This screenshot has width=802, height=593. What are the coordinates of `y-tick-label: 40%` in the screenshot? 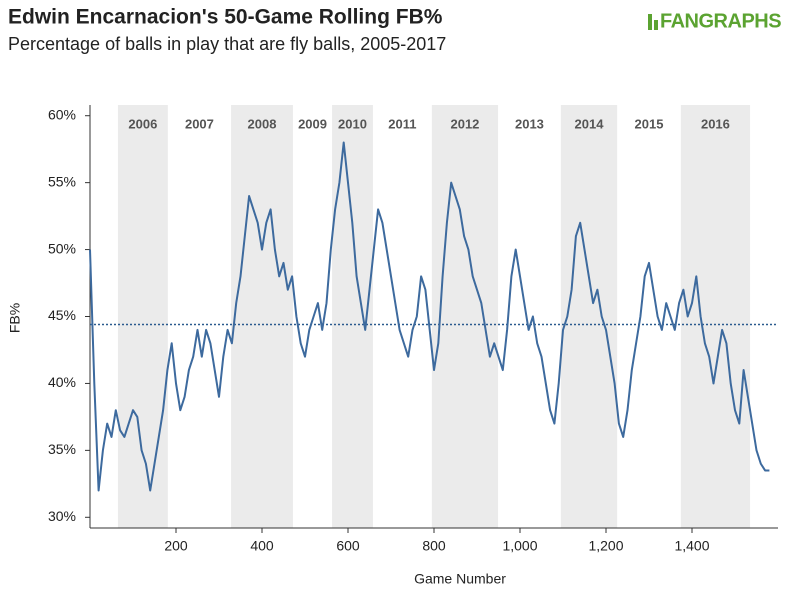 It's located at (62, 382).